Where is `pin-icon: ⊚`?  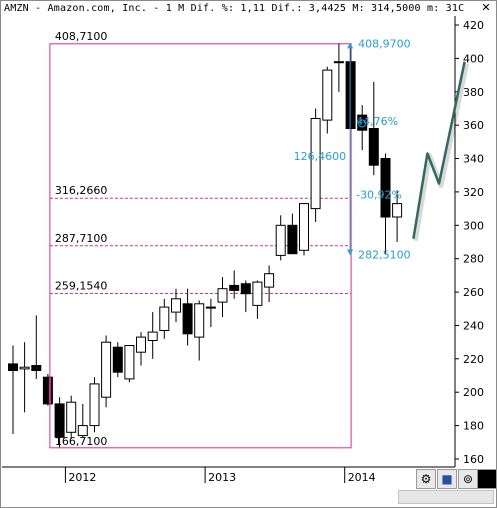
pin-icon: ⊚ is located at coordinates (468, 479).